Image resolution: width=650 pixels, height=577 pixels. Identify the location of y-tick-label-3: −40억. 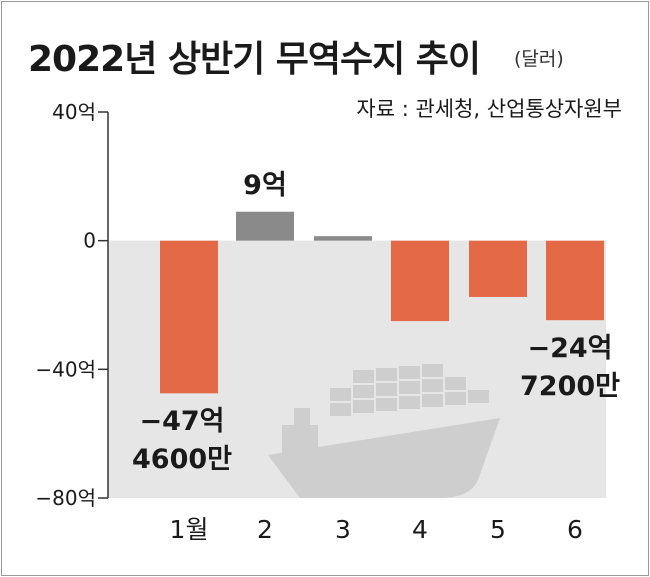
(65, 369).